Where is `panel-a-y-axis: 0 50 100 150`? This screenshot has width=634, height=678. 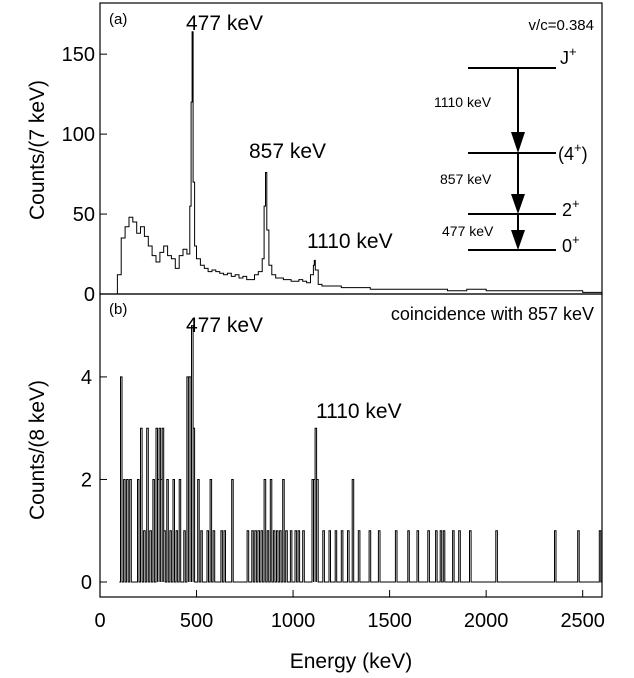 panel-a-y-axis: 0 50 100 150 is located at coordinates (84, 175).